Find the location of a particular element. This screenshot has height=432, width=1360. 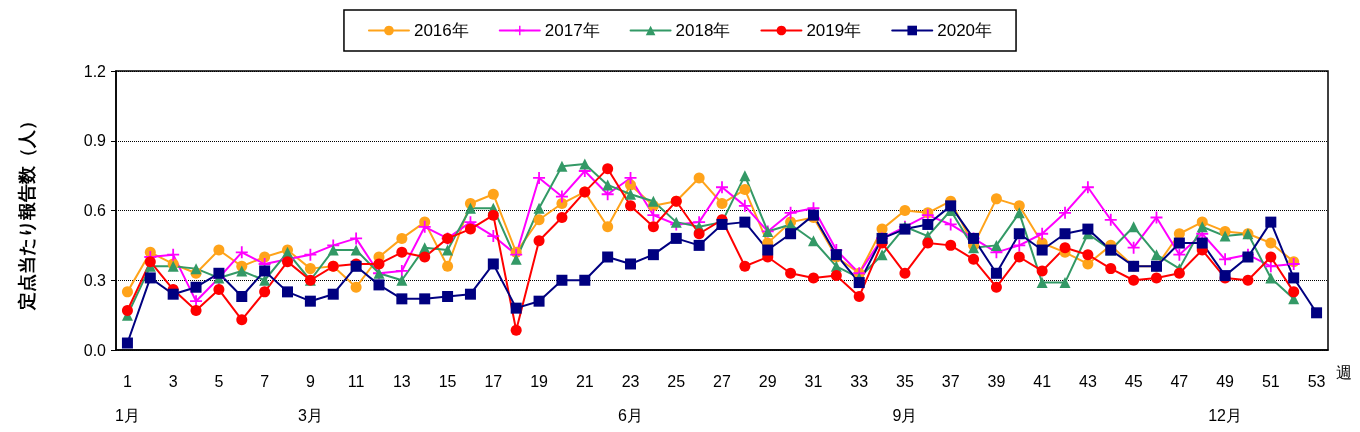

x-tick-label: 41 is located at coordinates (1042, 381).